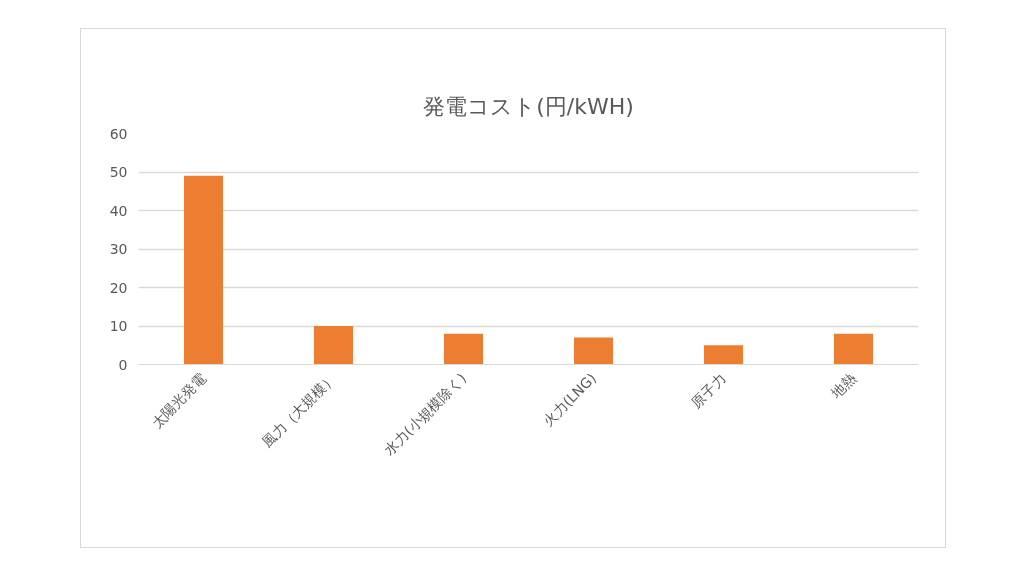  I want to click on x-tick-label: 地熱, so click(843, 385).